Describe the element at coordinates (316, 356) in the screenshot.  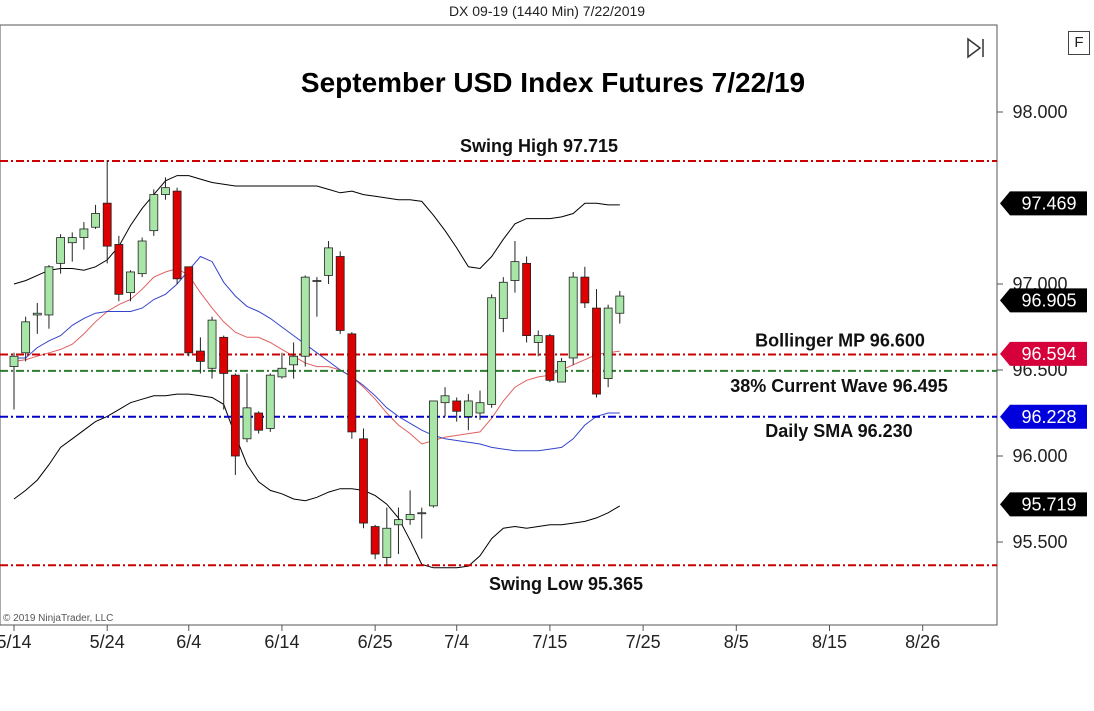
I see `bollinger-mid-line` at that location.